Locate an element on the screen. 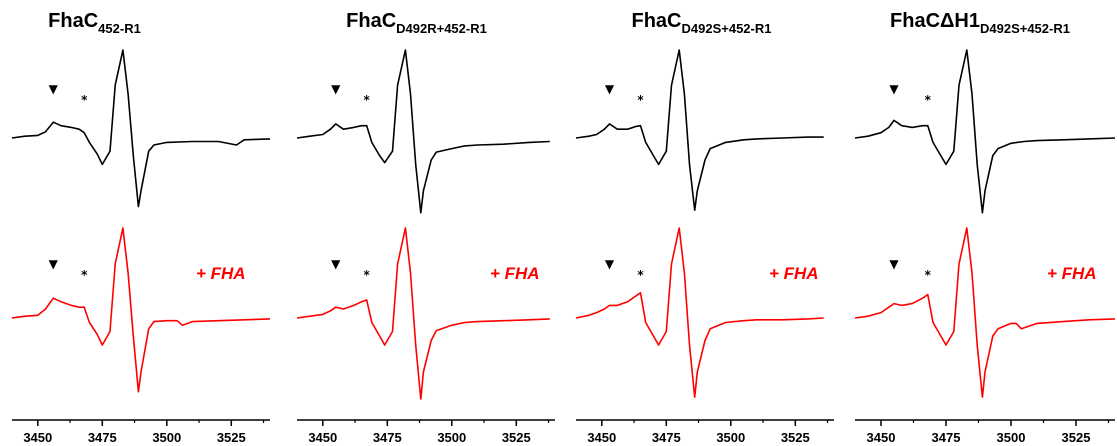  panel-title-main: FhaCΔH1 is located at coordinates (935, 21).